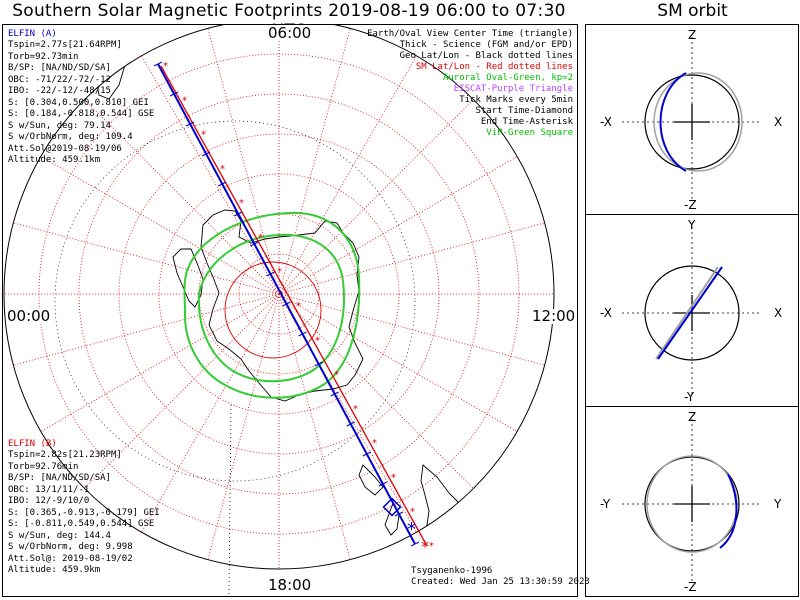 The image size is (800, 600). What do you see at coordinates (59, 125) in the screenshot?
I see `probe-a-info-line: S w/Sun, deg: 79.14` at bounding box center [59, 125].